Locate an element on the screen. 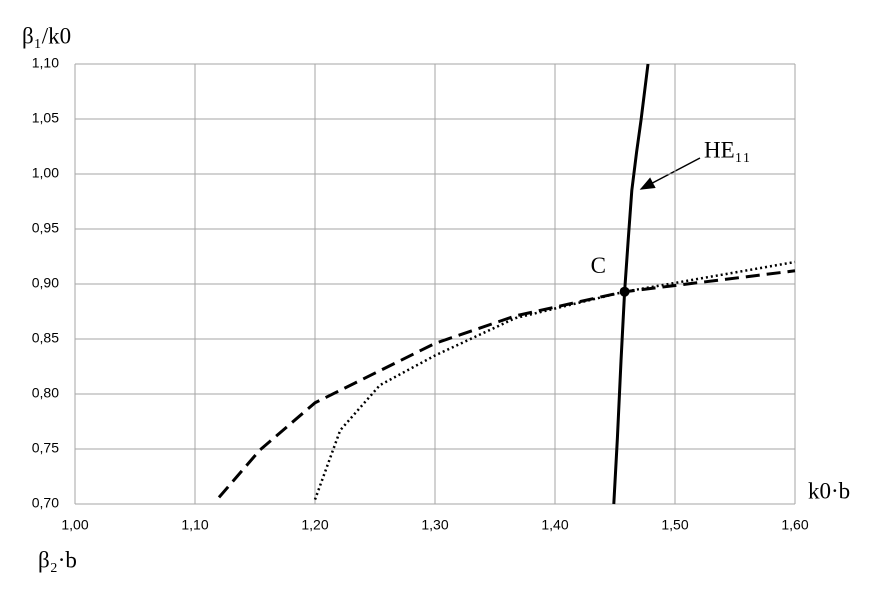 This screenshot has width=886, height=591. y-tick-label: 0,70 is located at coordinates (45, 503).